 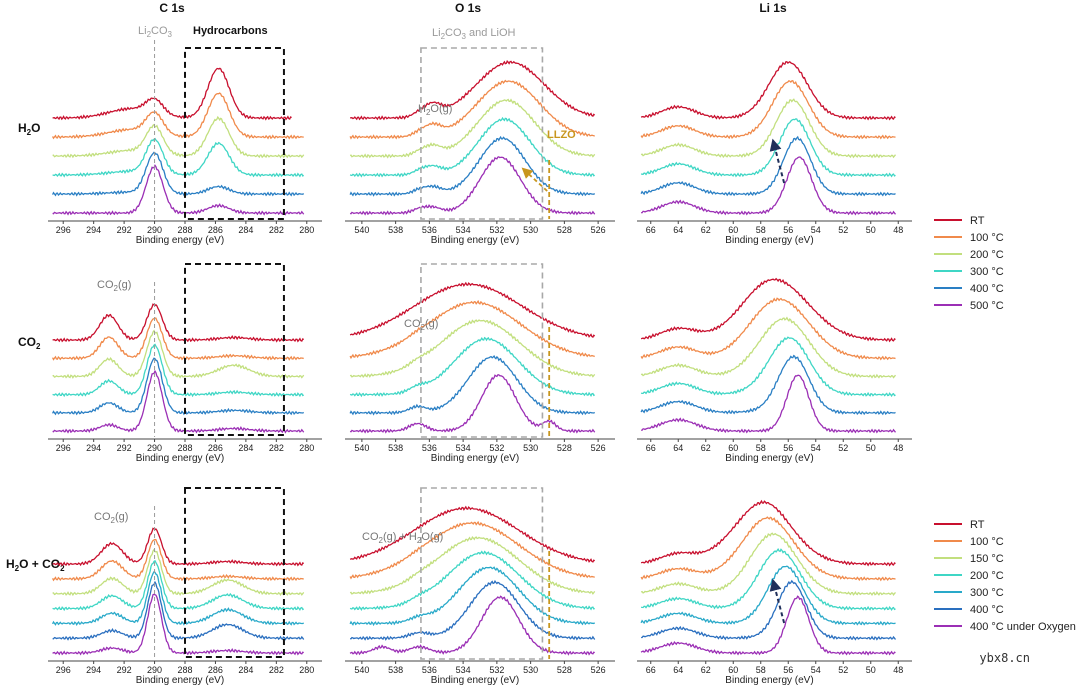 What do you see at coordinates (435, 110) in the screenshot?
I see `ann-h2o-gas: H2O(g)` at bounding box center [435, 110].